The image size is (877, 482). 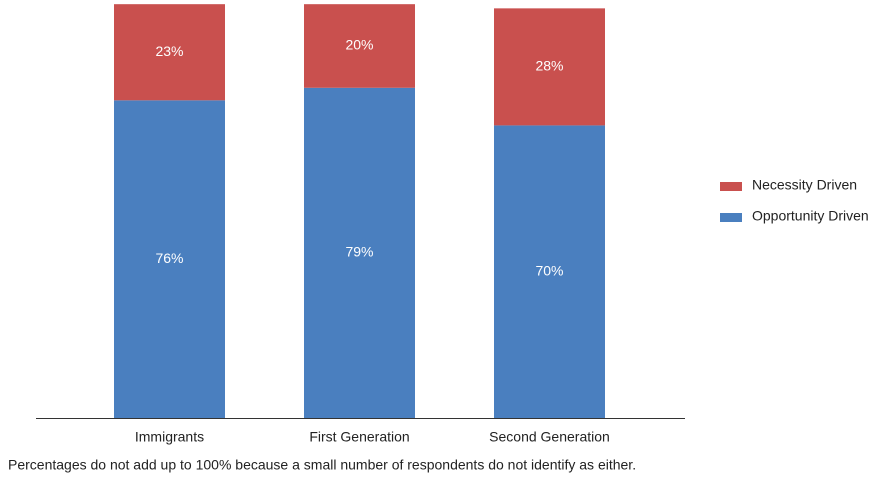 I want to click on value-label: 20%, so click(x=359, y=45).